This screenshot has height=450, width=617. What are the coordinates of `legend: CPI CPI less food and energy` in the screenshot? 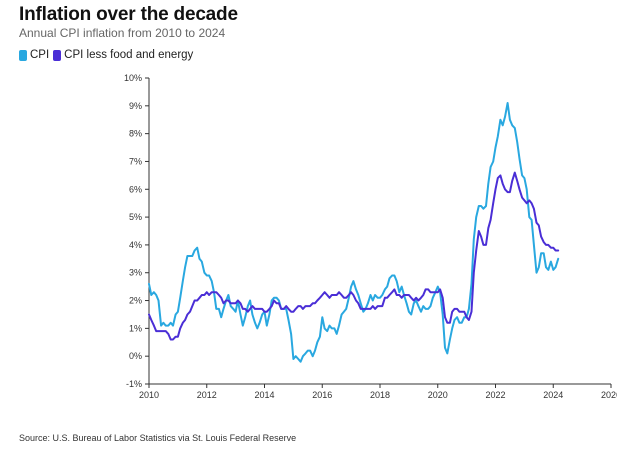 It's located at (108, 55).